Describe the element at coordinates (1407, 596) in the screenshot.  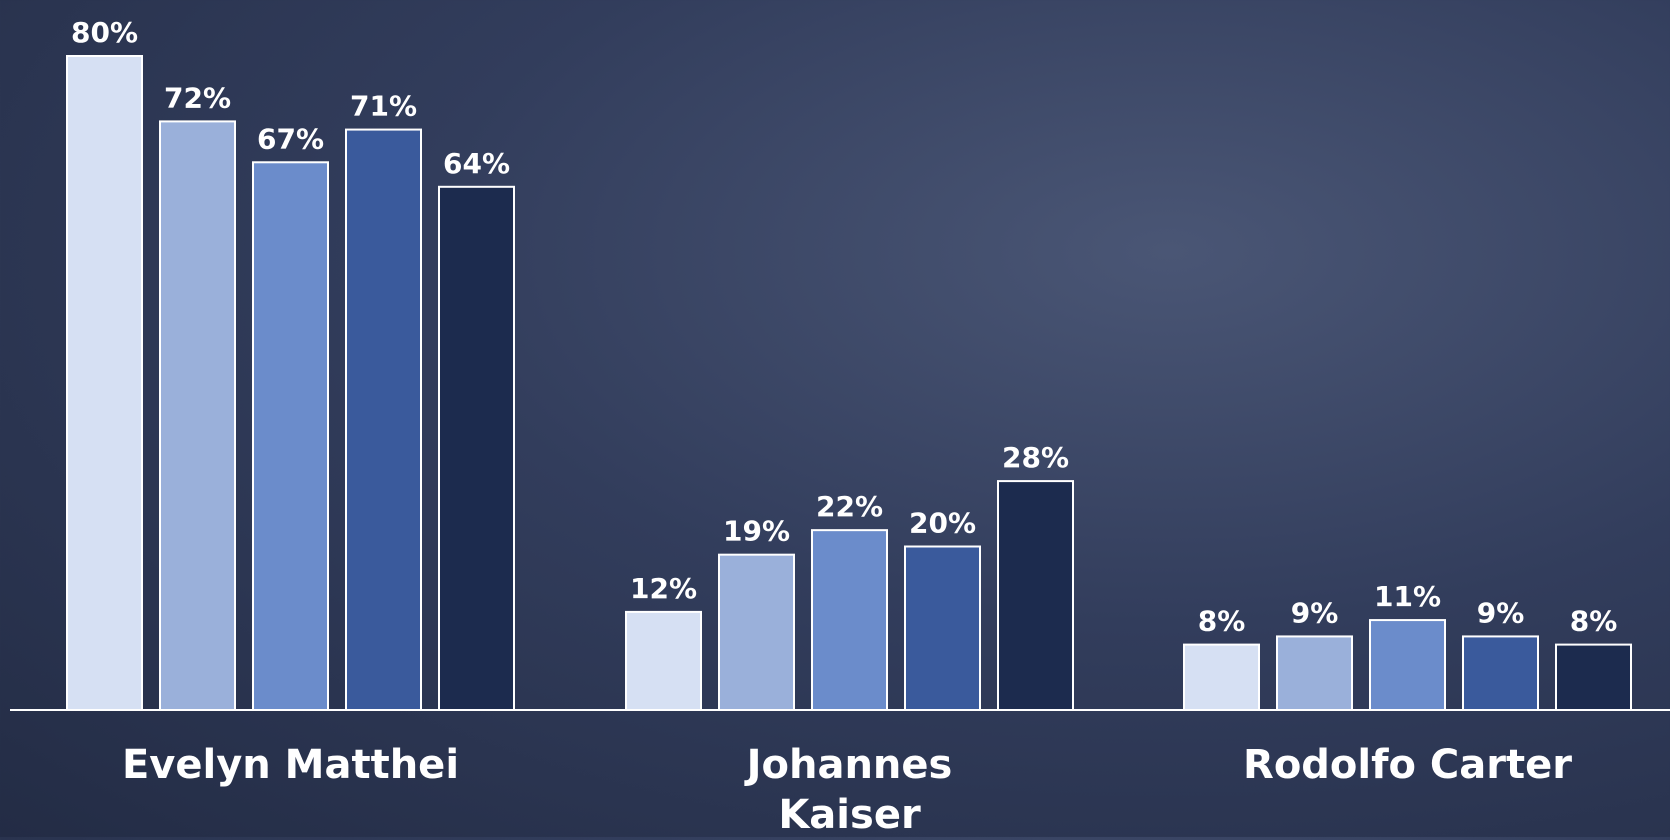
I see `value-label: 11%` at that location.